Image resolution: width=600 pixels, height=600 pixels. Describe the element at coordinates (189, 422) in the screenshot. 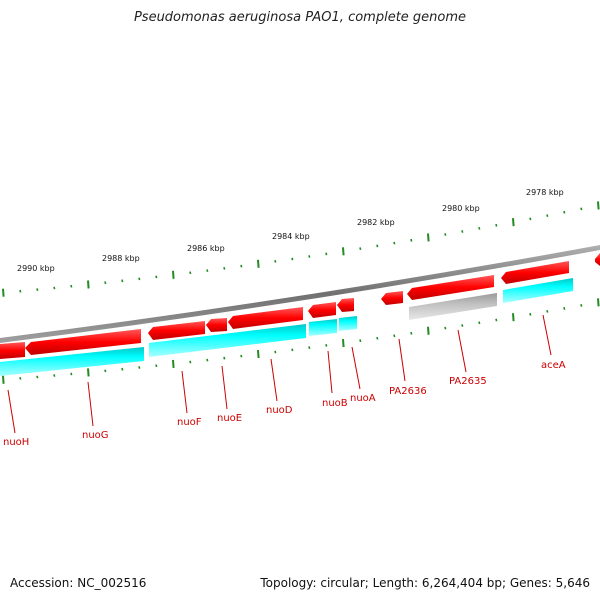

I see `gene-label-nuoF: nuoF` at that location.